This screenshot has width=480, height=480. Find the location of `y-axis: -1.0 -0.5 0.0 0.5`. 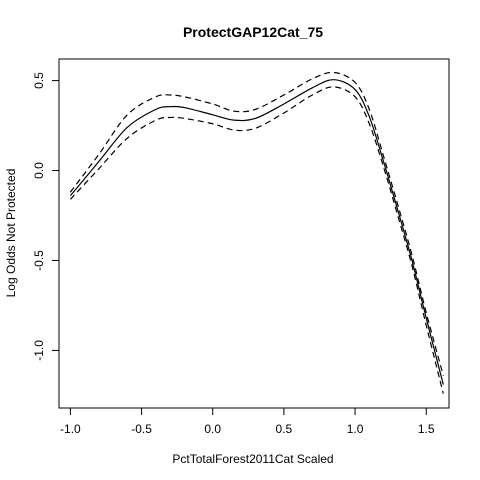

y-axis: -1.0 -0.5 0.0 0.5 is located at coordinates (46, 216).